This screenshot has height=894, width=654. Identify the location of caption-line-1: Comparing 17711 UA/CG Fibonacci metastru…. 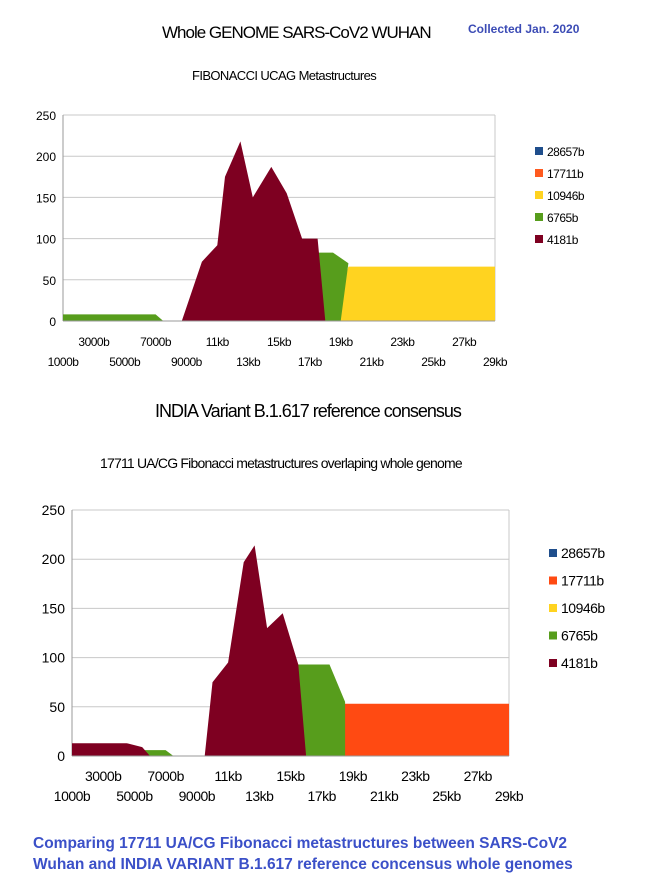
(300, 843).